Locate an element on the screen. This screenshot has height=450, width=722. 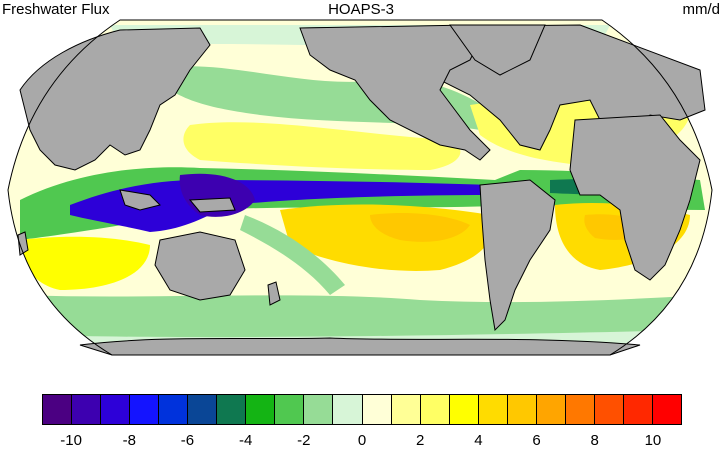
colorbar-tick-label: 8 is located at coordinates (594, 440).